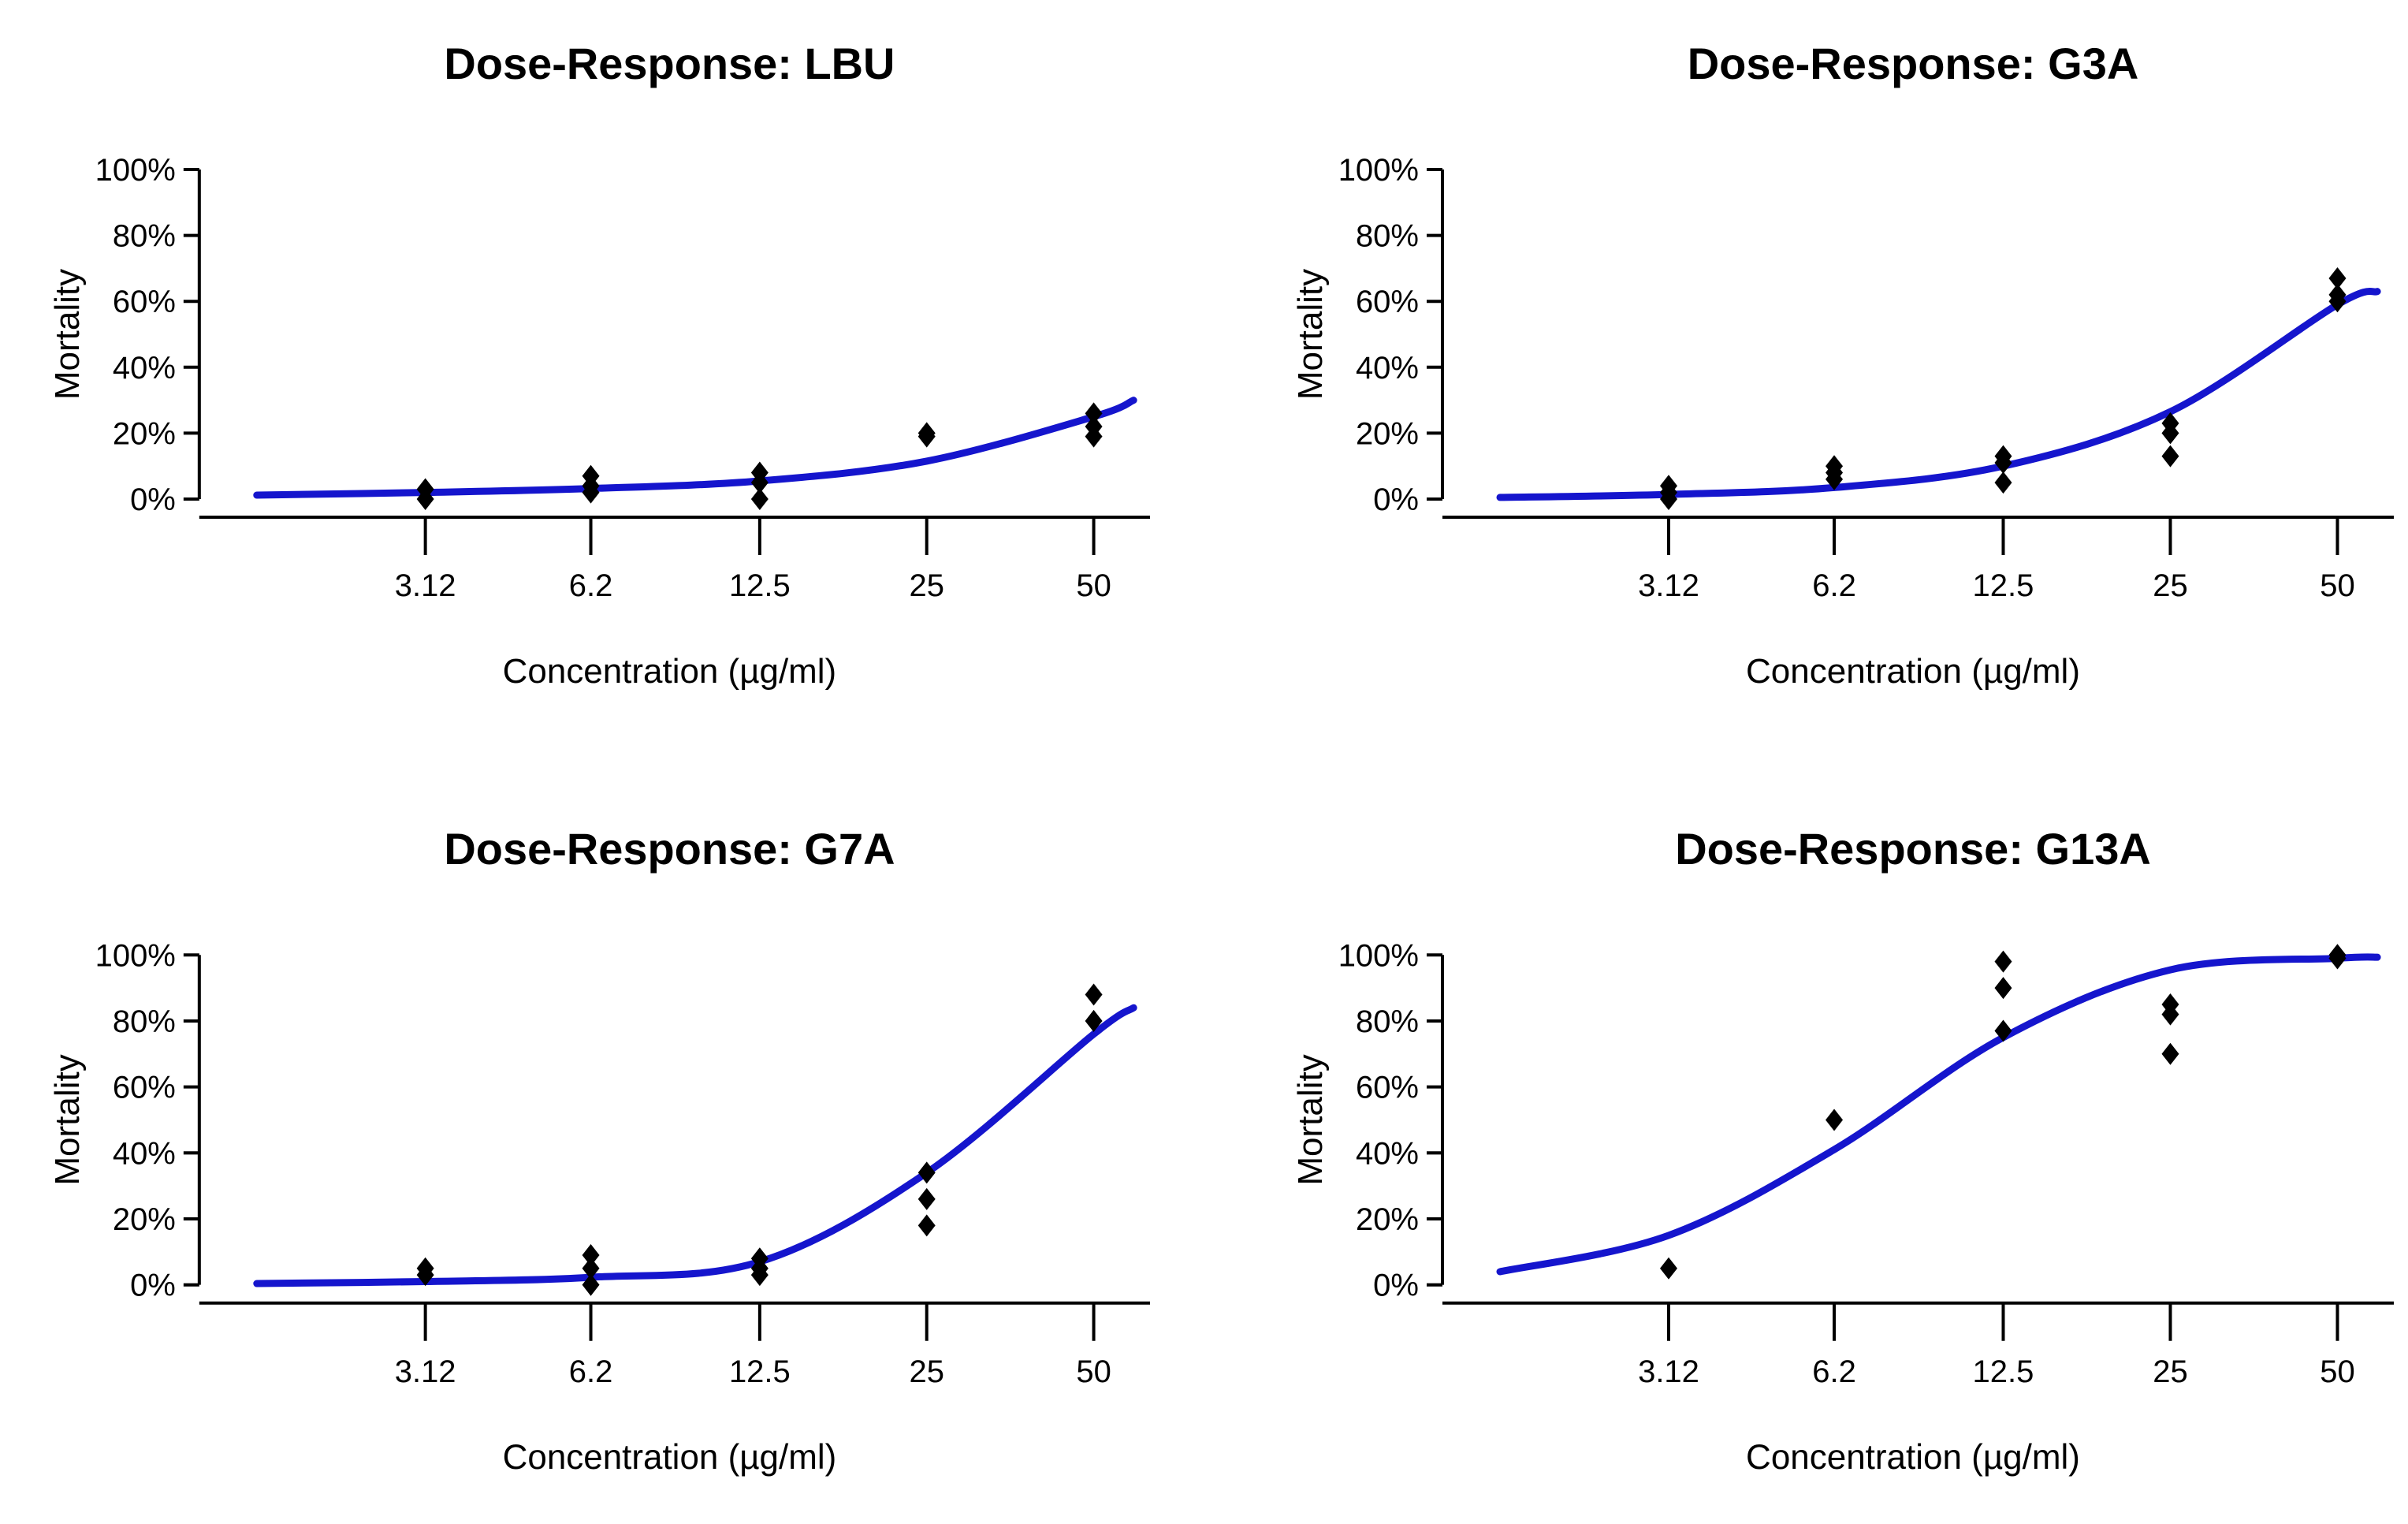 The image size is (2408, 1524). I want to click on chart-title: Dose-Response: LBU, so click(669, 63).